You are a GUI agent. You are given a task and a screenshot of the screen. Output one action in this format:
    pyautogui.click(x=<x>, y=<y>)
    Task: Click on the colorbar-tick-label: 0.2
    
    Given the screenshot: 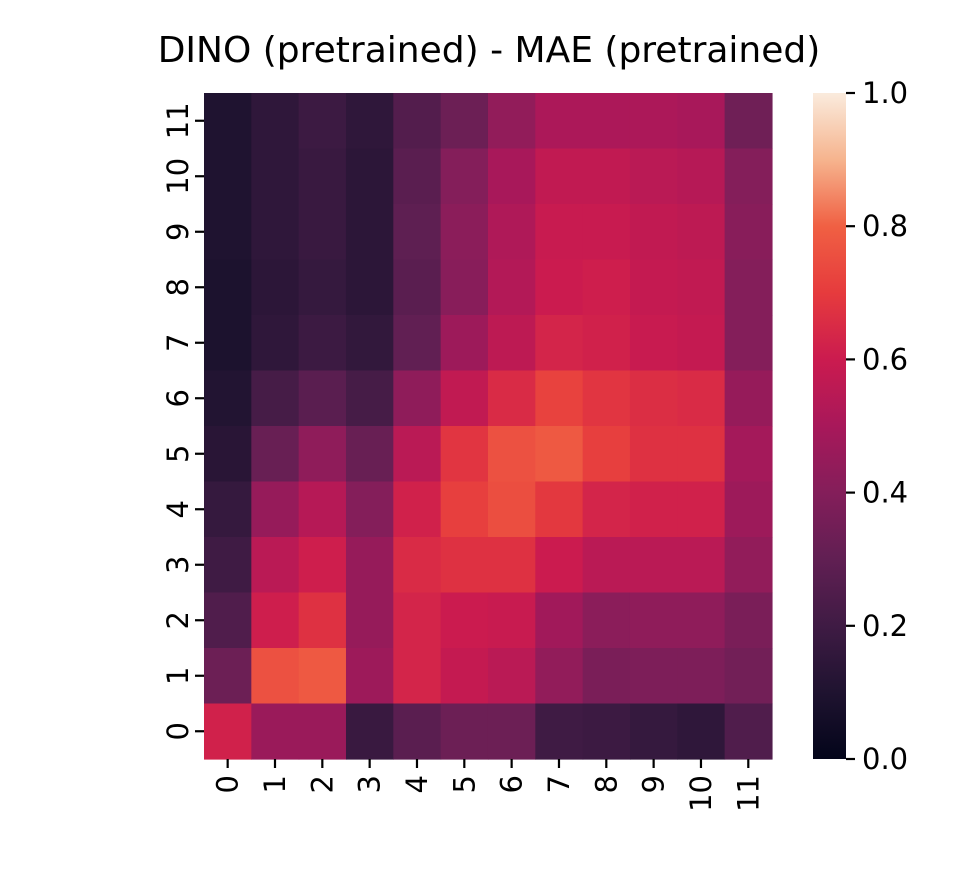 What is the action you would take?
    pyautogui.click(x=885, y=626)
    